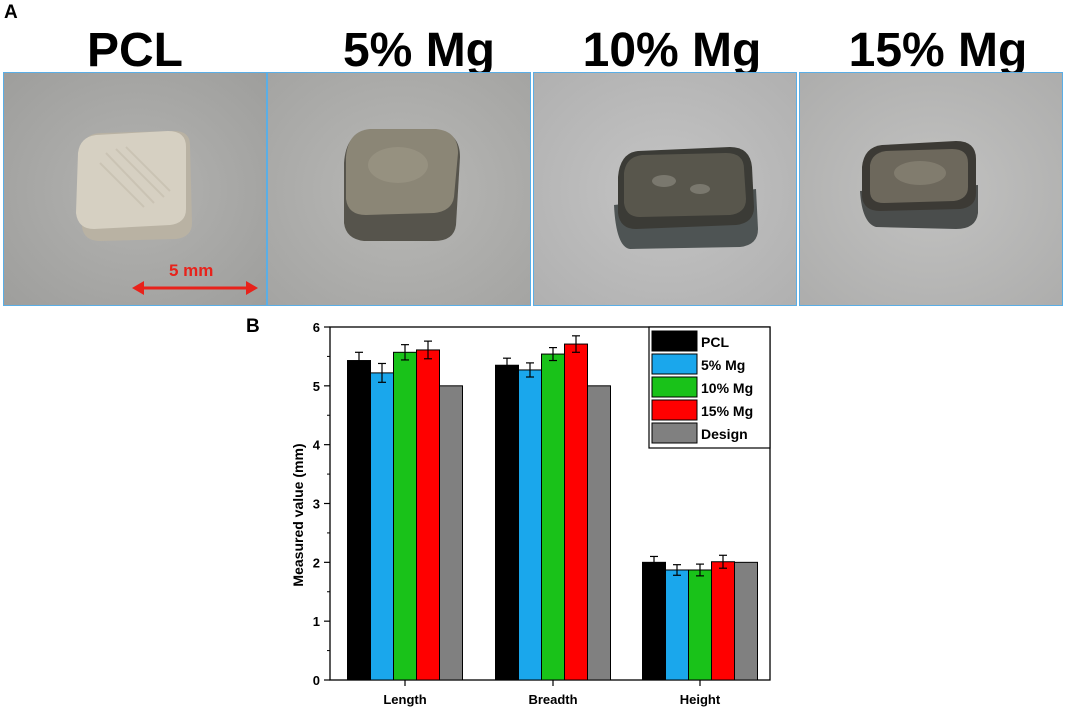  What do you see at coordinates (919, 185) in the screenshot?
I see `15mg-sample-shape` at bounding box center [919, 185].